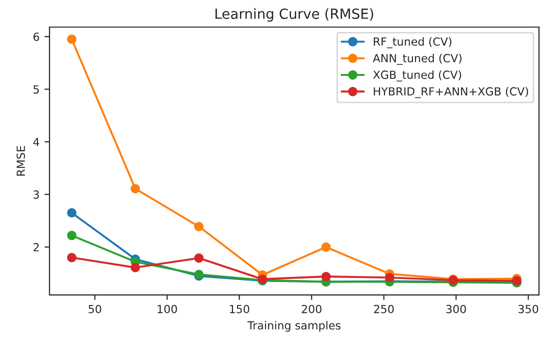 The height and width of the screenshot is (339, 550). I want to click on x-tick-label: 300, so click(456, 309).